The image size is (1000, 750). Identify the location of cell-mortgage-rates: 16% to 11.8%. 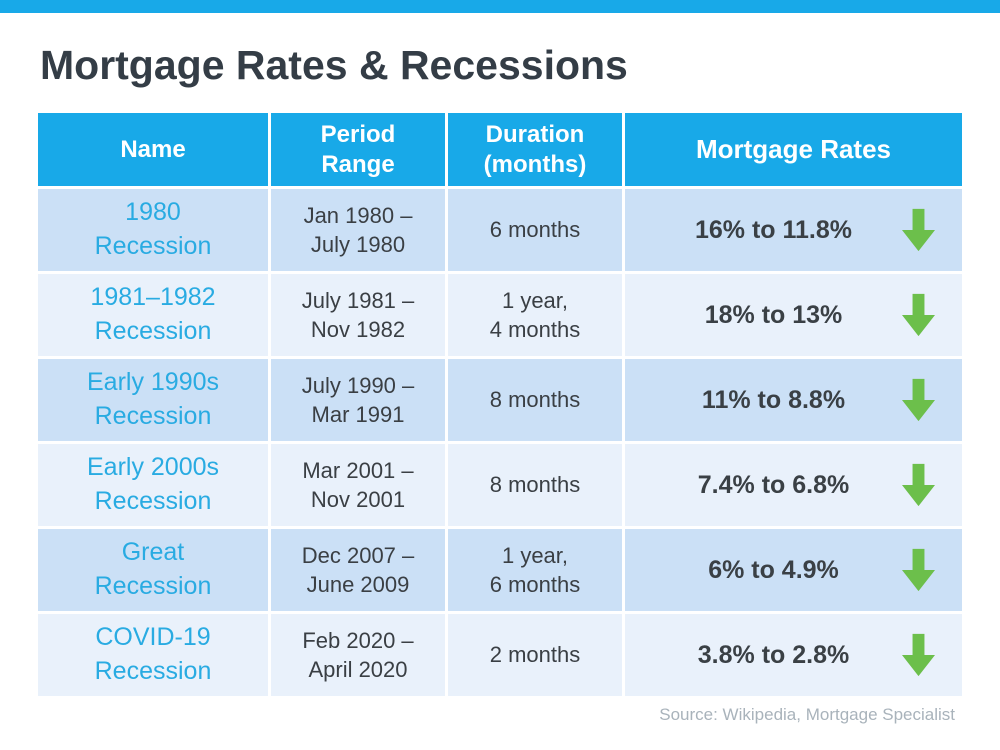
(793, 230).